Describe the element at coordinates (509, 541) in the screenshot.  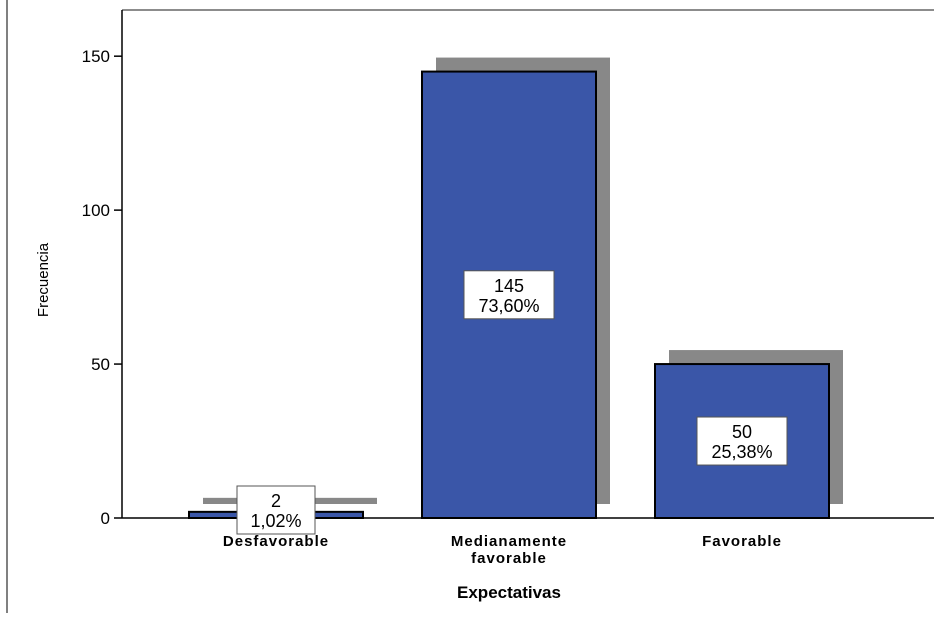
I see `x-tick-label: Medianamente` at that location.